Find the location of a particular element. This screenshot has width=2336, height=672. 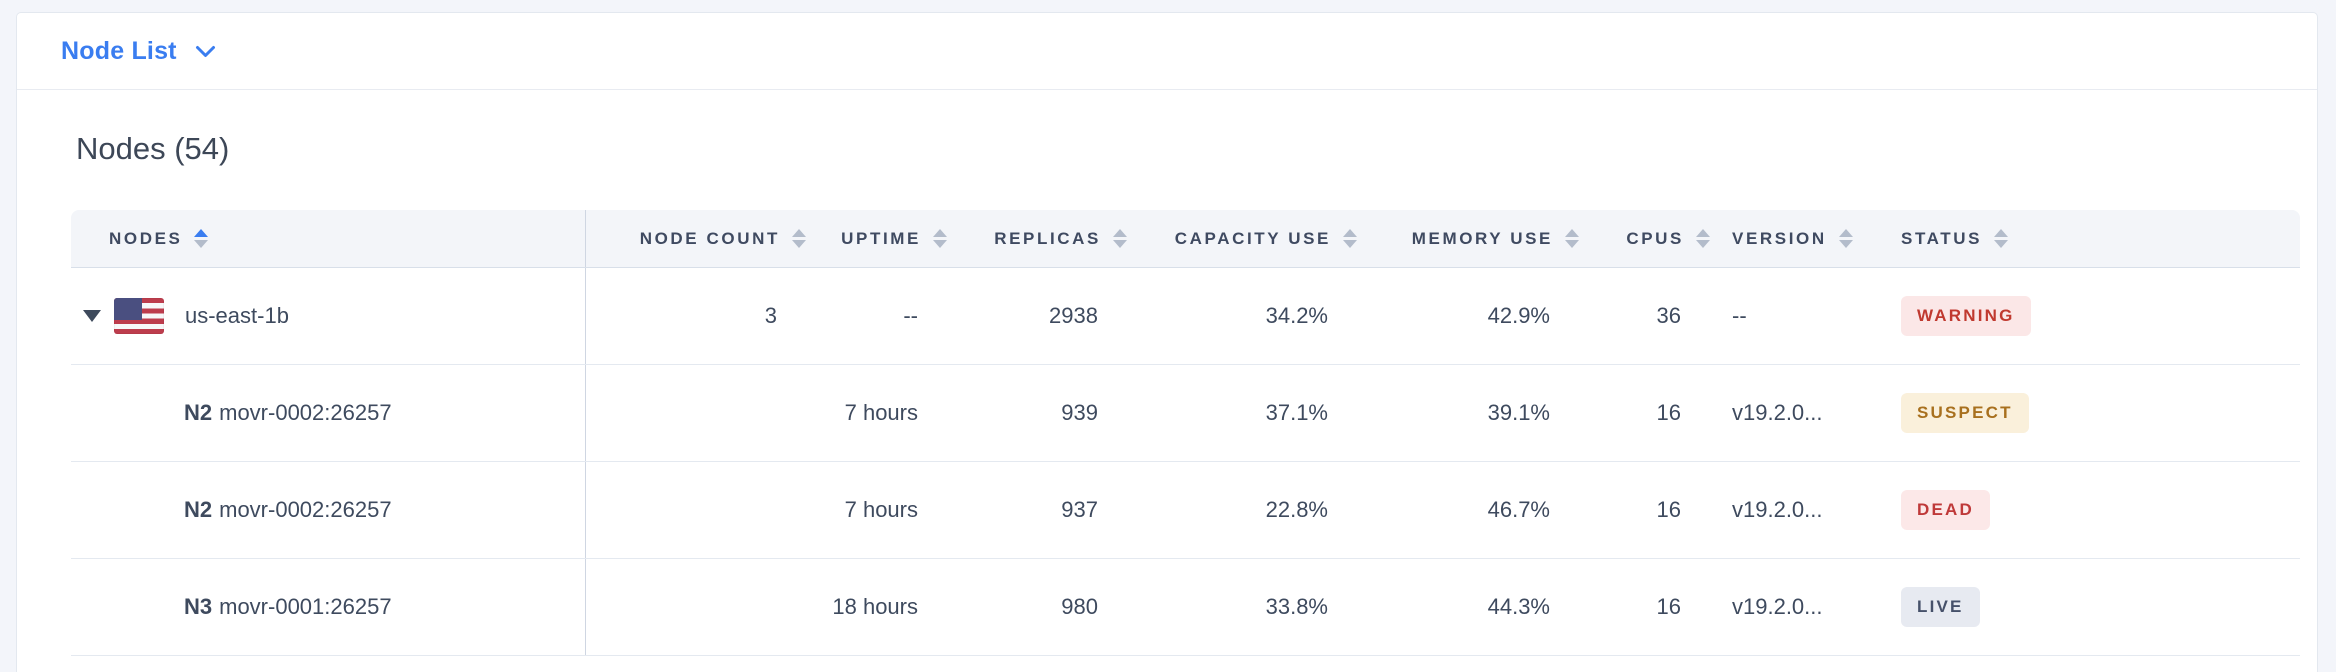

node-cell: N3 movr-0001:26257 is located at coordinates (328, 607).